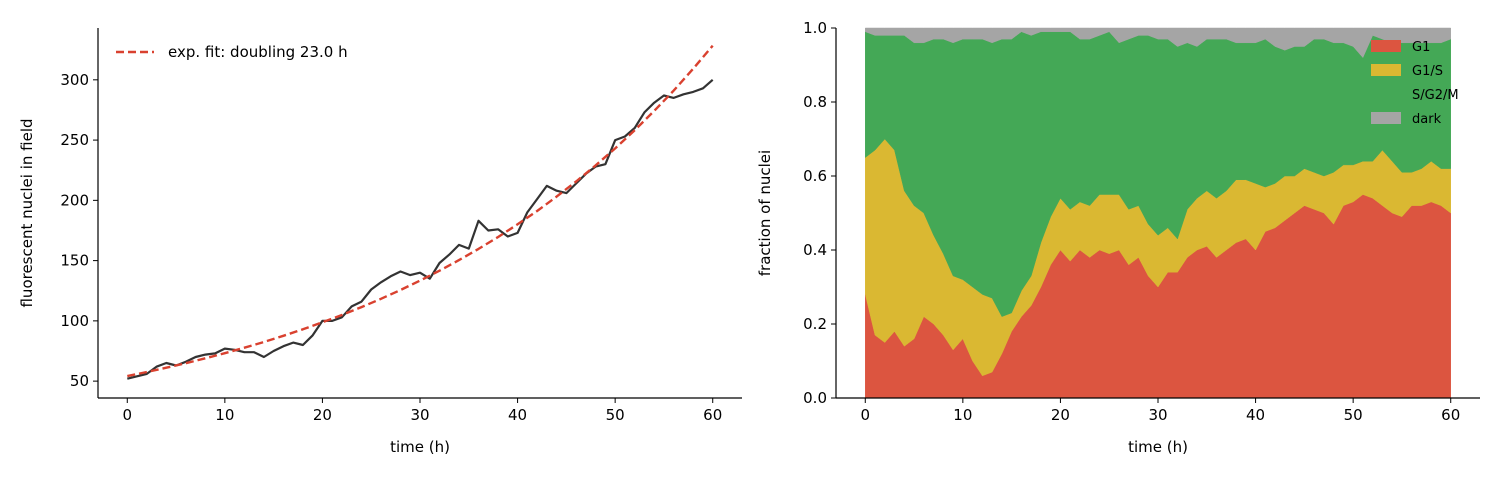 This screenshot has height=480, width=1500. I want to click on y-tick-label: 1.0, so click(815, 28).